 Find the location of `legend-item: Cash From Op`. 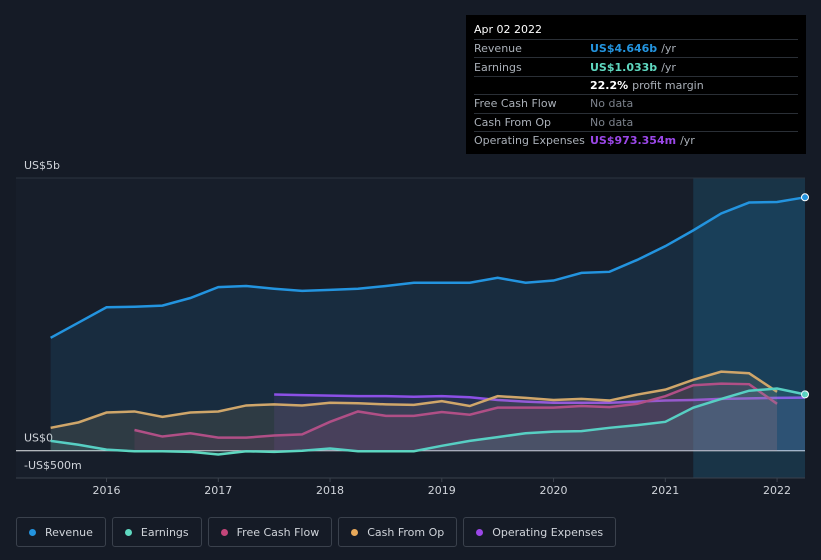

legend-item: Cash From Op is located at coordinates (398, 532).